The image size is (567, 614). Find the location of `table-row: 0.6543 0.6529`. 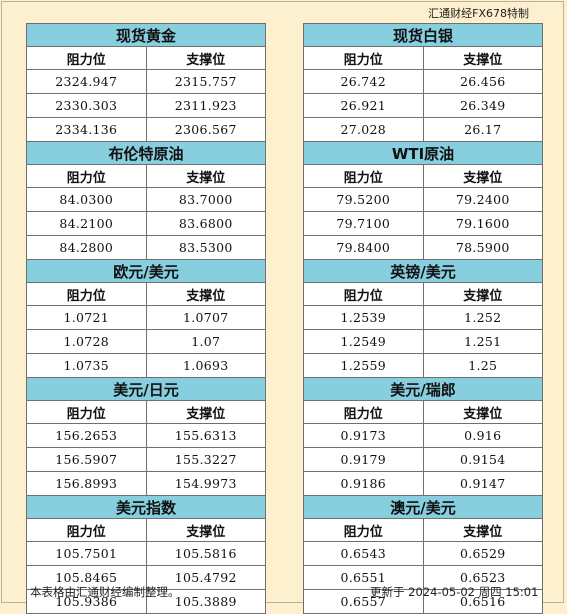

table-row: 0.6543 0.6529 is located at coordinates (423, 553).